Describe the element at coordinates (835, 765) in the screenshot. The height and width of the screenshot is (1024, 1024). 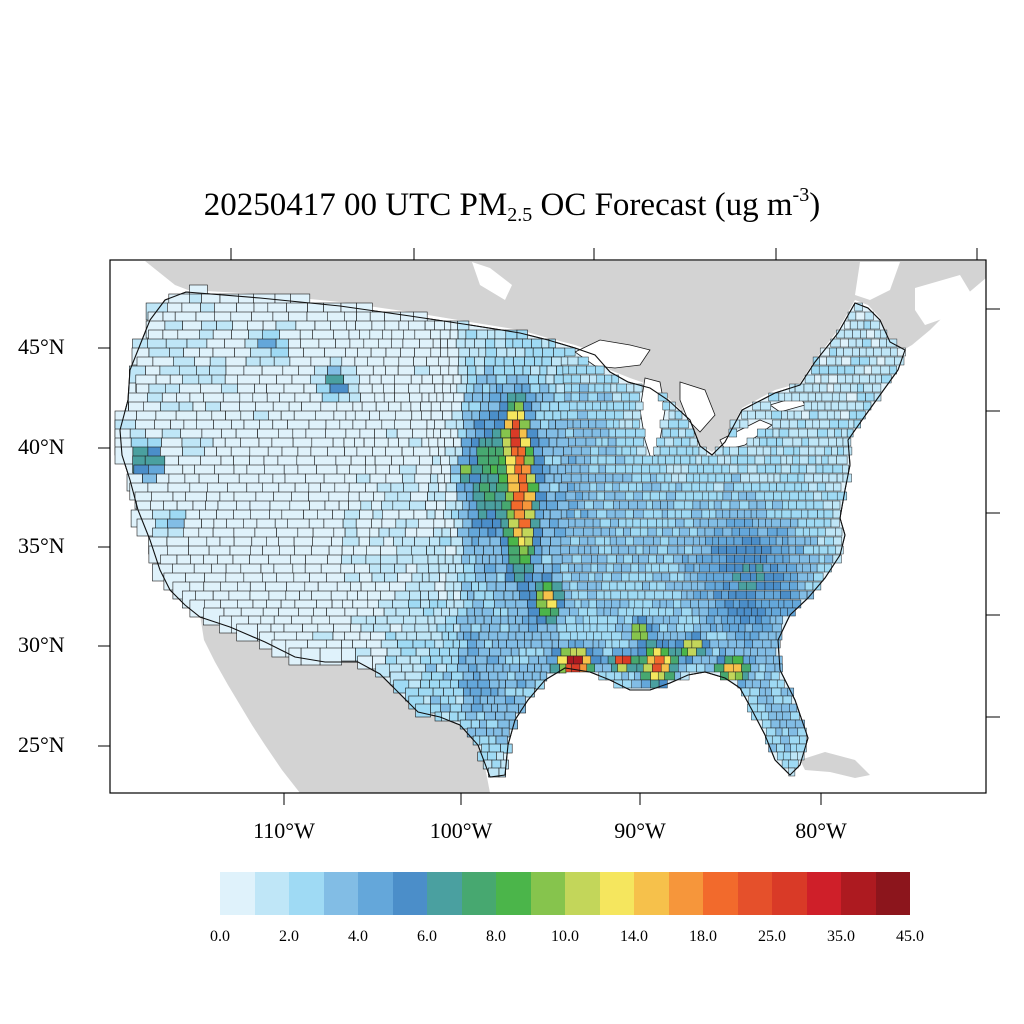
I see `cuba-land` at that location.